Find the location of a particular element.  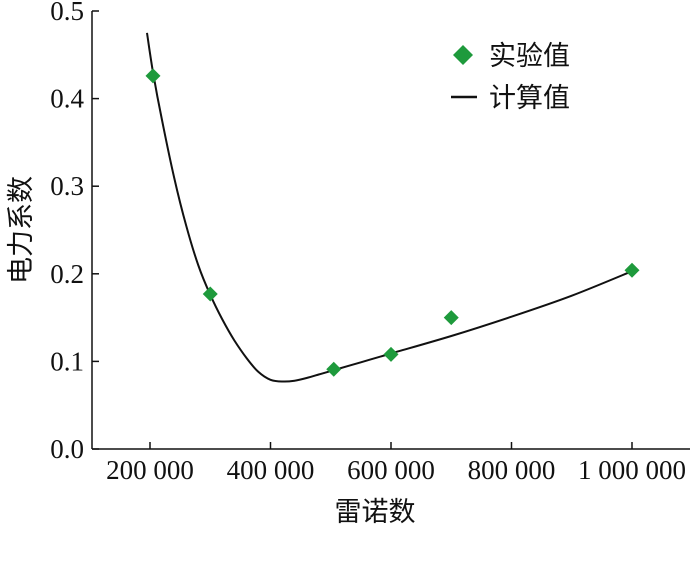

y-tick-label: 0.4 is located at coordinates (67, 99).